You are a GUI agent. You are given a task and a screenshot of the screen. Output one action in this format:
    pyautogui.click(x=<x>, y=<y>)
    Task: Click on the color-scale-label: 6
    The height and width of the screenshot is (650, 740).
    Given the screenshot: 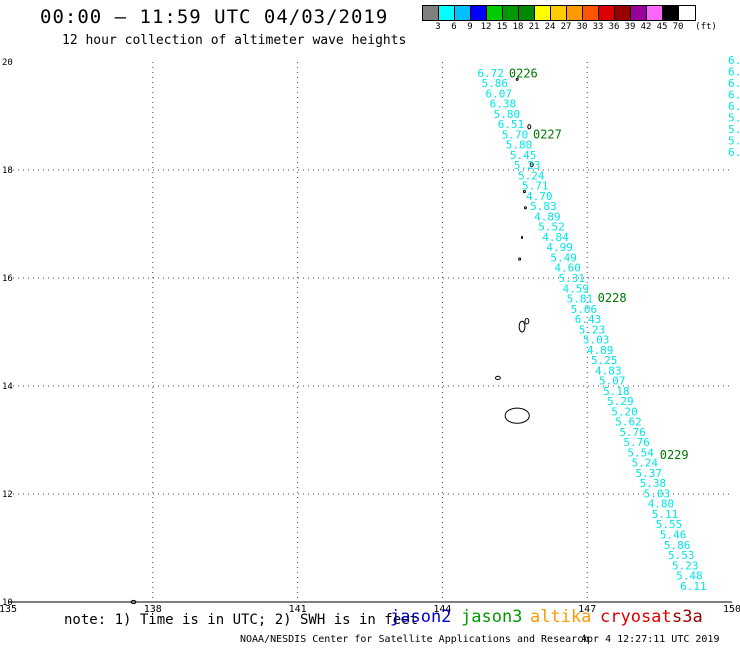 What is the action you would take?
    pyautogui.click(x=454, y=27)
    